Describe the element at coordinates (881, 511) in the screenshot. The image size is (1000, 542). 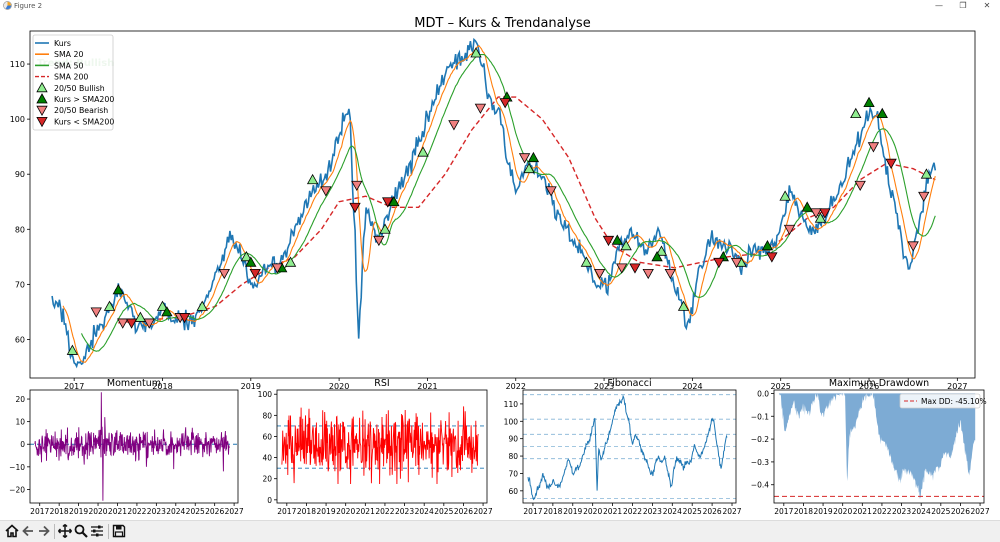
I see `drawdown-xtick-label: 2022` at that location.